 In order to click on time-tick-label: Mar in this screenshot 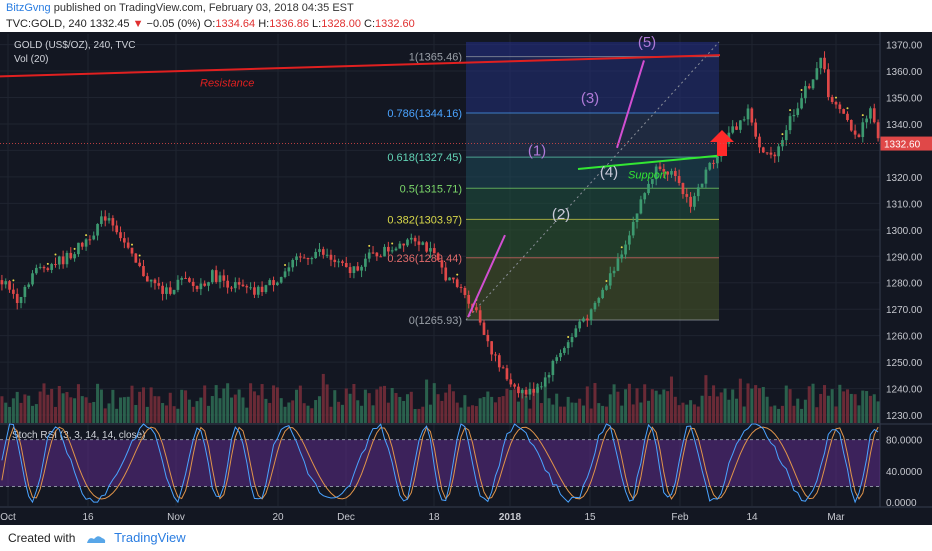, I will do `click(836, 517)`.